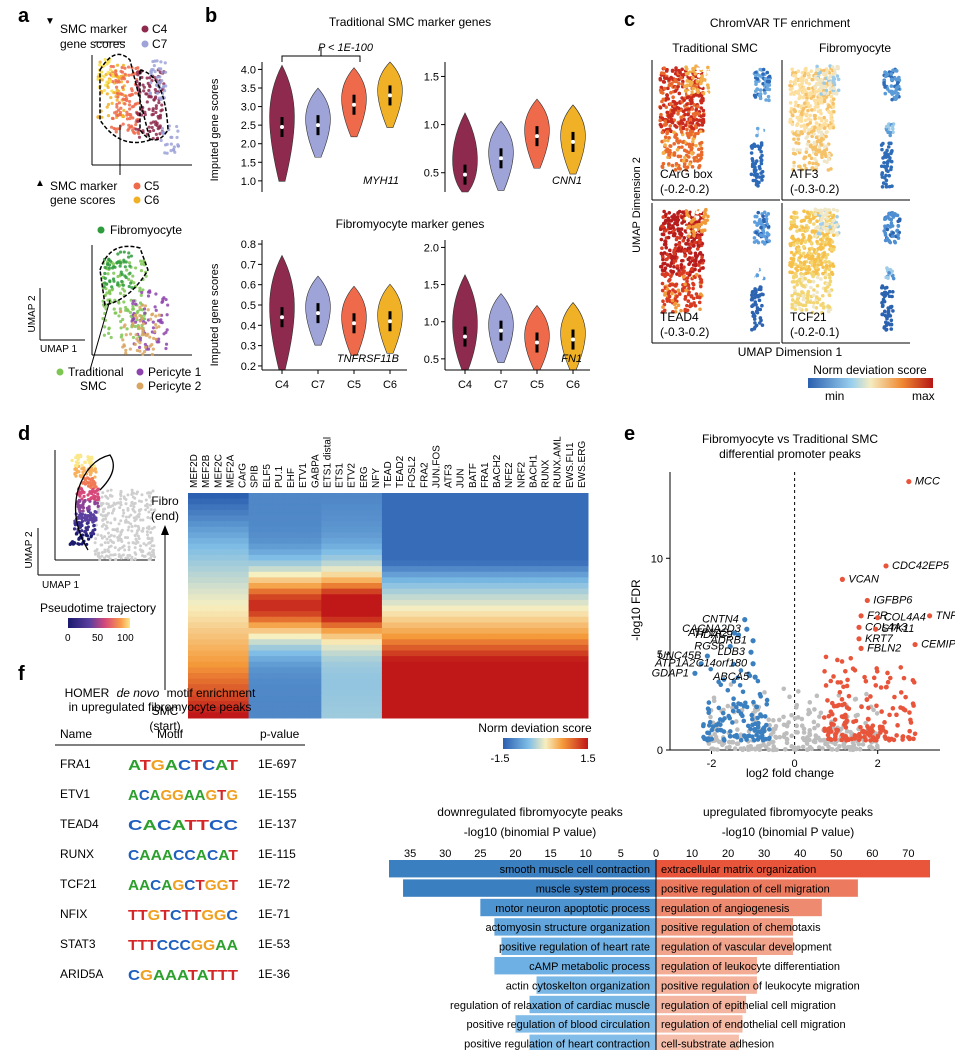 Image resolution: width=955 pixels, height=1050 pixels. What do you see at coordinates (138, 106) in the screenshot?
I see `umap-clusters-a` at bounding box center [138, 106].